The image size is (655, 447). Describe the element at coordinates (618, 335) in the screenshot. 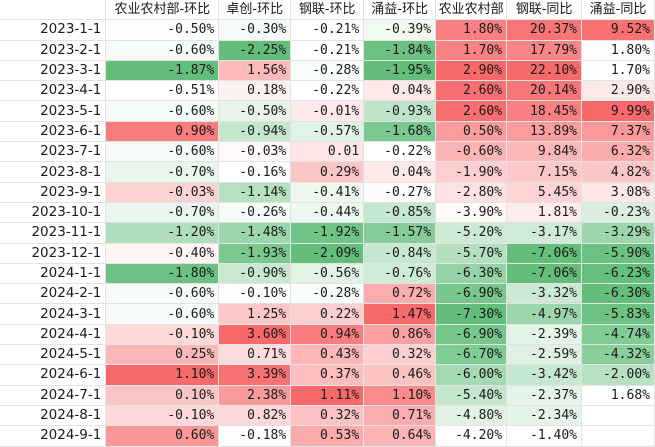

I see `value-cell: -4.74%` at that location.